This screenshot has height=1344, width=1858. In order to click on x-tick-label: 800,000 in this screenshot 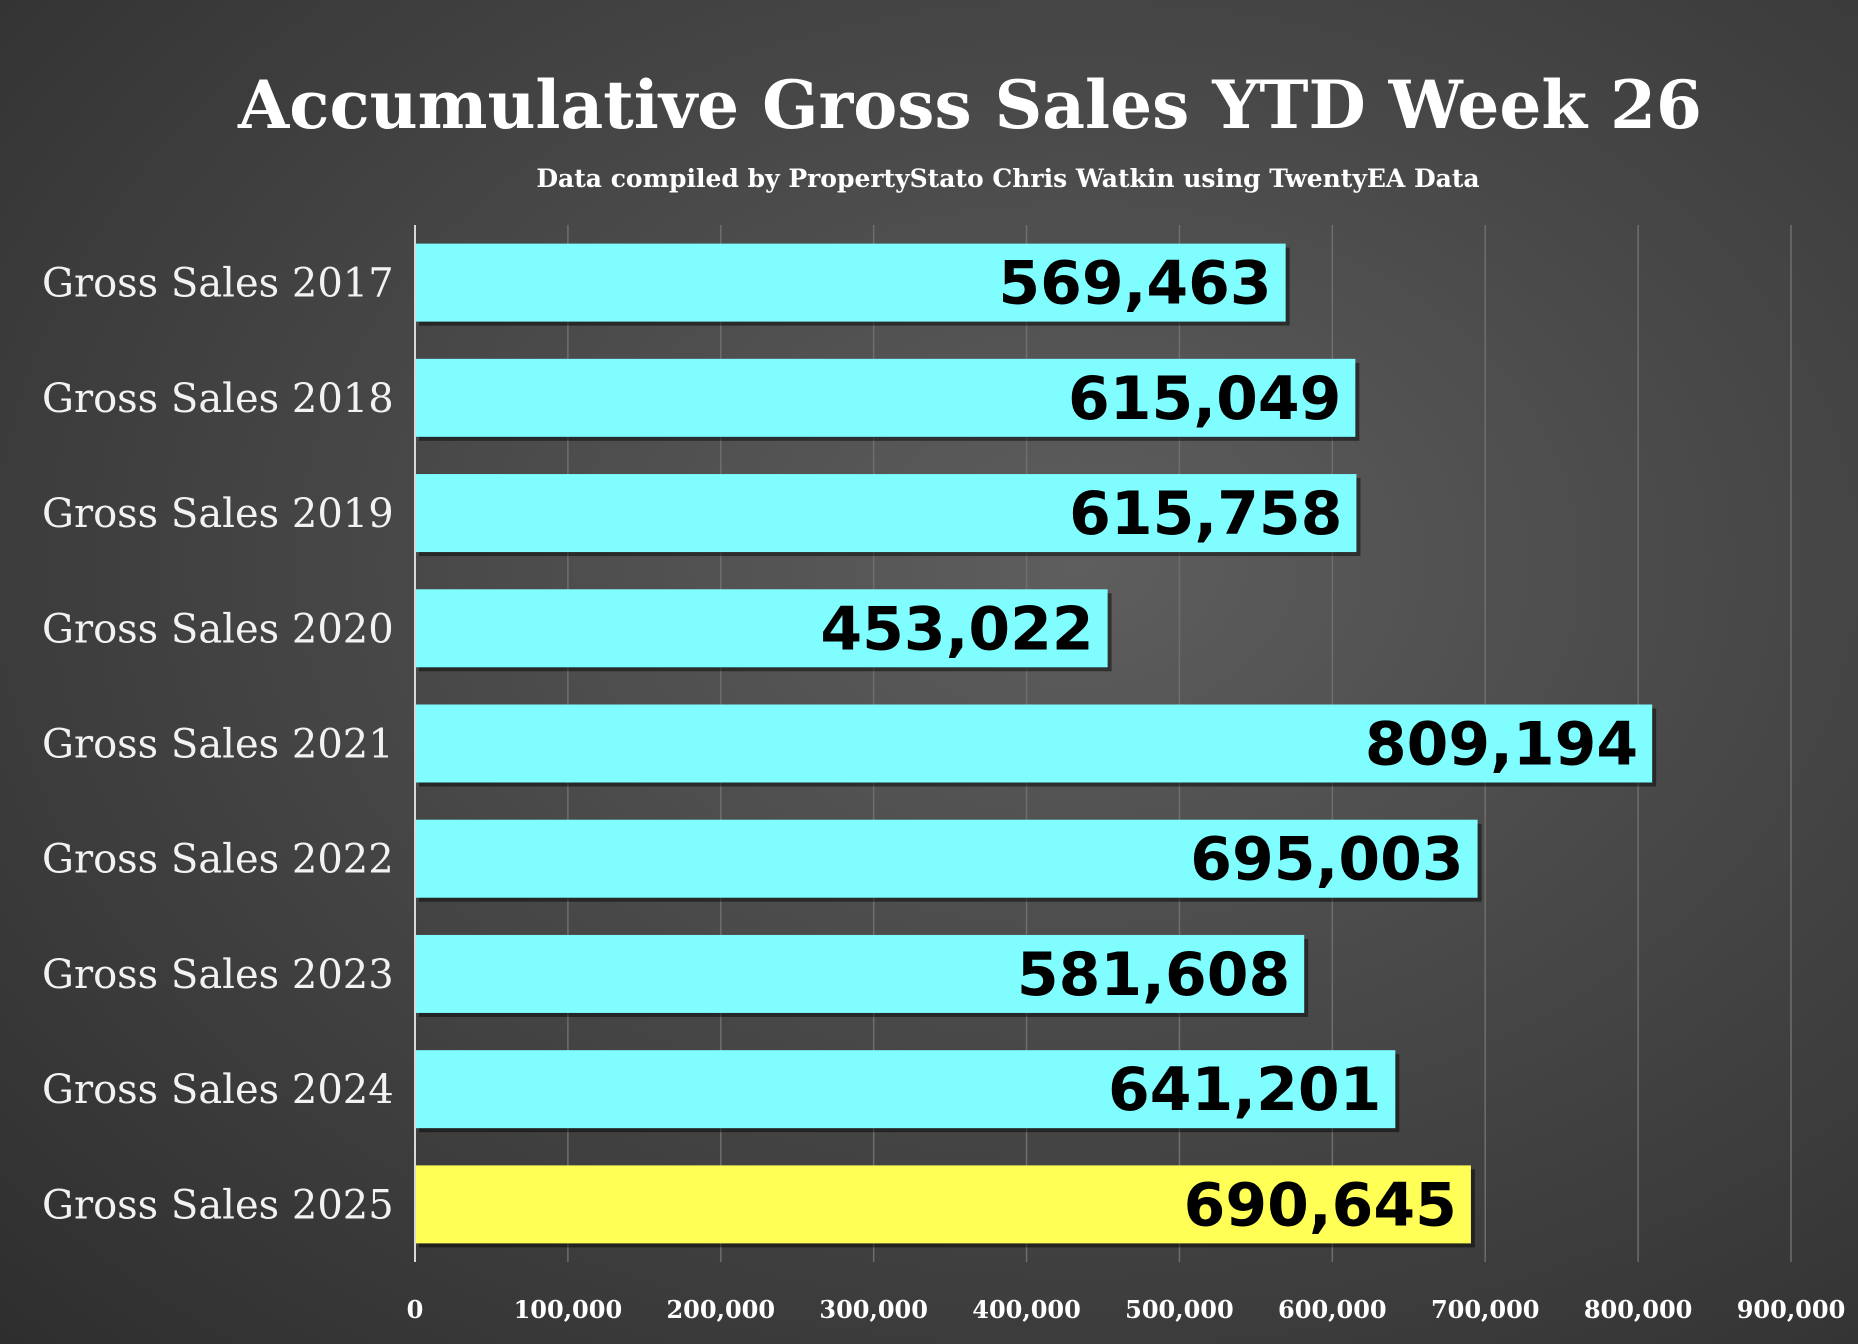, I will do `click(1638, 1309)`.